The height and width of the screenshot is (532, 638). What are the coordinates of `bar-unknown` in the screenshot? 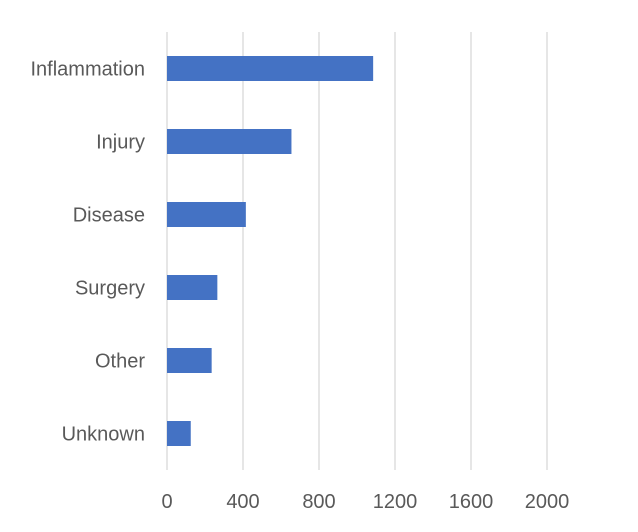 It's located at (179, 433).